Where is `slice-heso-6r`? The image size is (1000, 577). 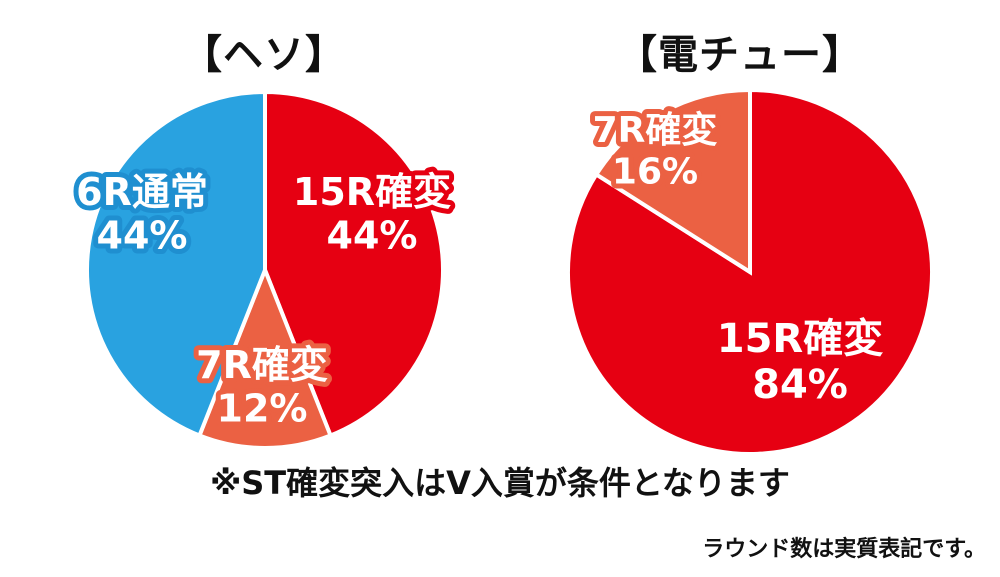
slice-heso-6r is located at coordinates (176, 264).